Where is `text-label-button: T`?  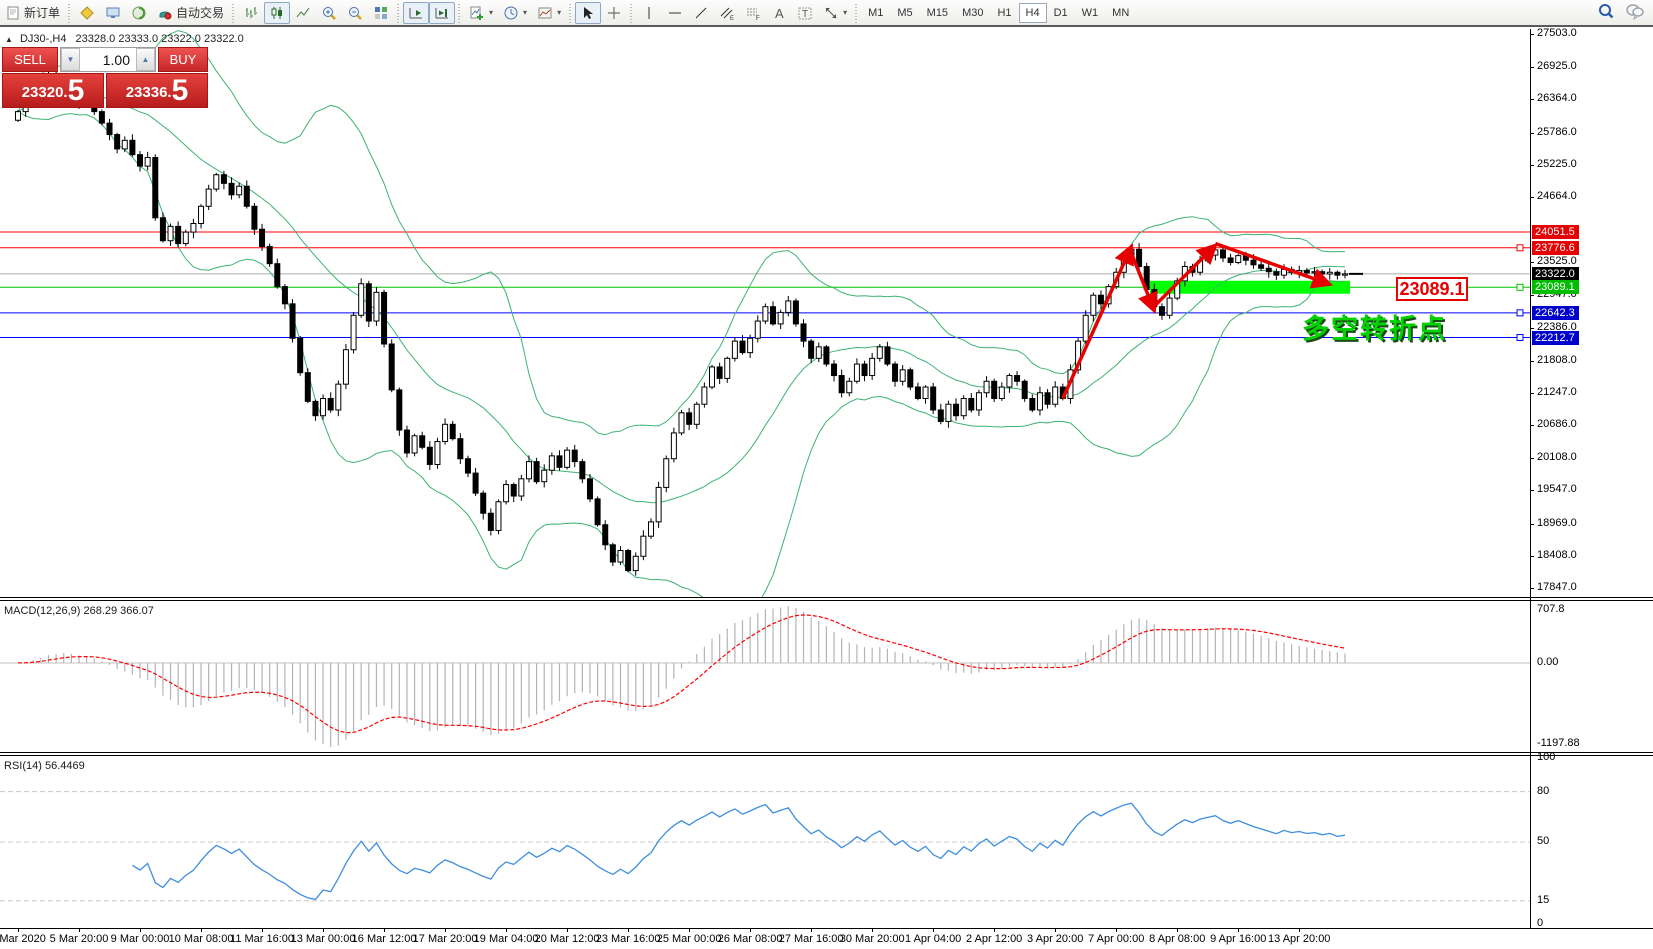 text-label-button: T is located at coordinates (805, 13).